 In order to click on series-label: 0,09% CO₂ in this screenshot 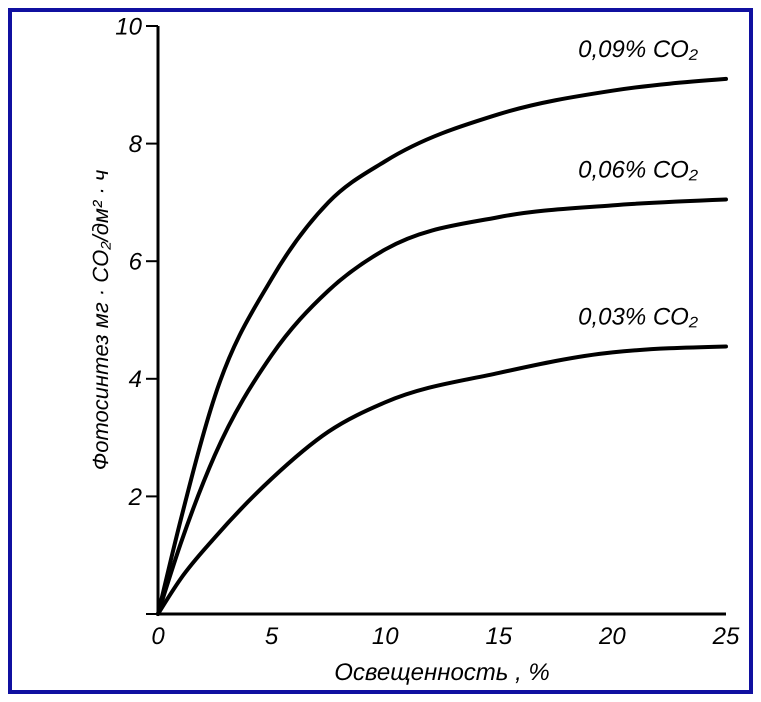, I will do `click(638, 49)`.